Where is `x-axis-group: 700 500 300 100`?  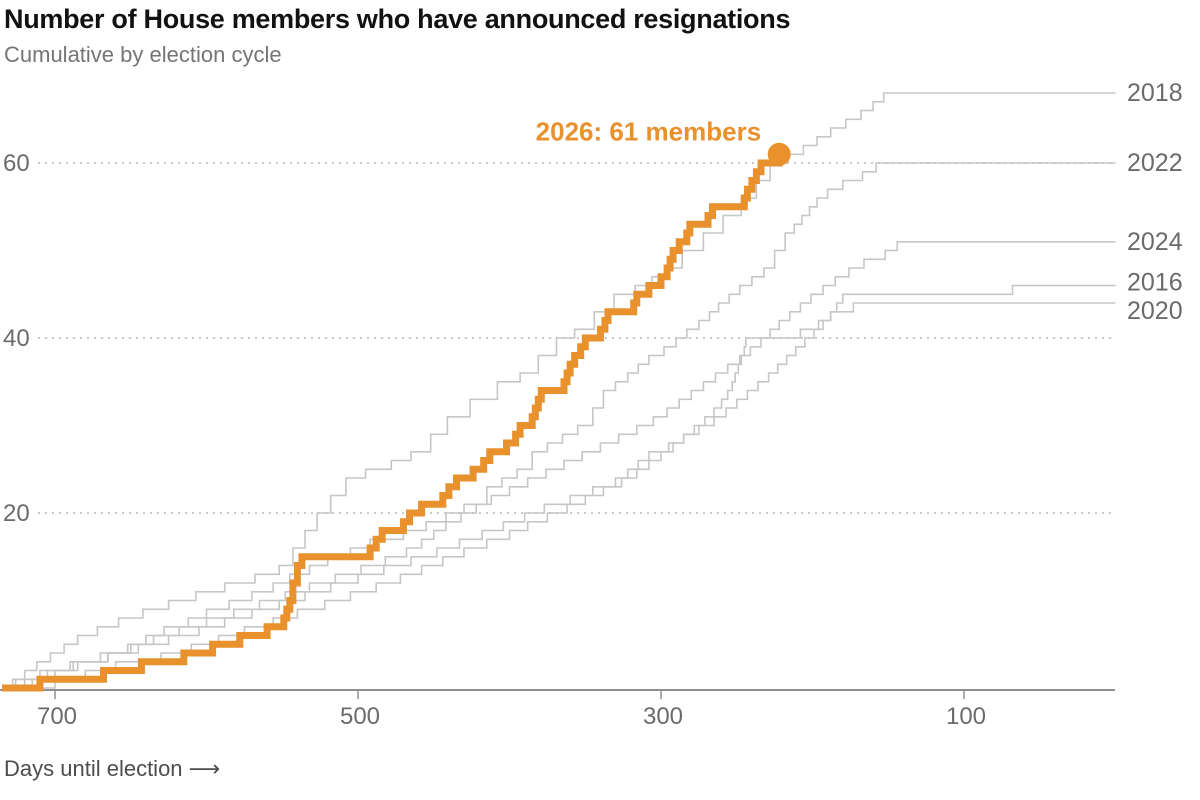
x-axis-group: 700 500 300 100 is located at coordinates (557, 709).